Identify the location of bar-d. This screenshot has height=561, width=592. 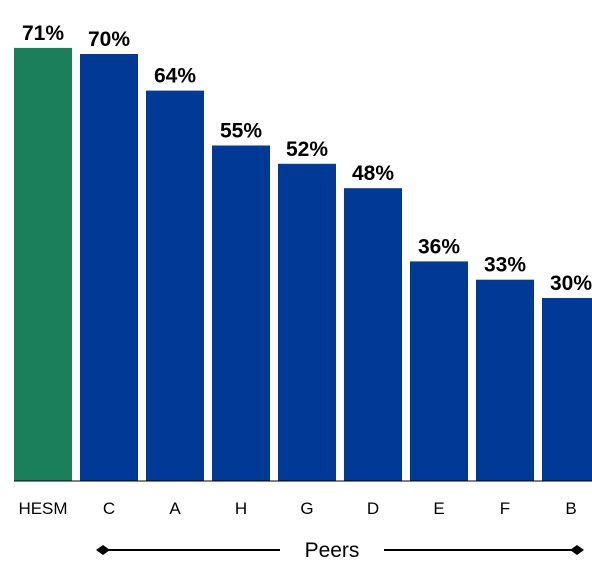
(373, 334).